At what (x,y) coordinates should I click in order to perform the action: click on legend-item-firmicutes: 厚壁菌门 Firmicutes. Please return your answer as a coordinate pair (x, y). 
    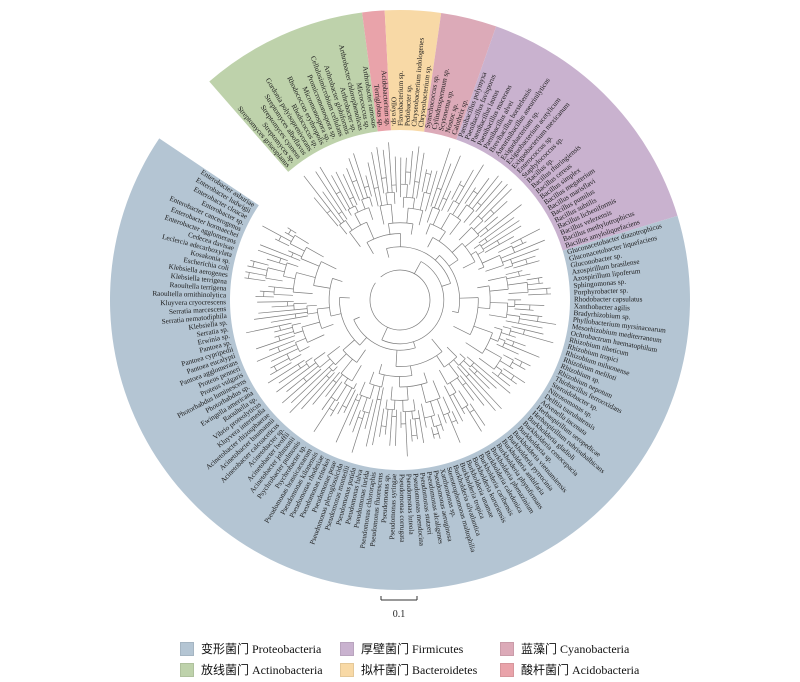
    Looking at the image, I should click on (420, 648).